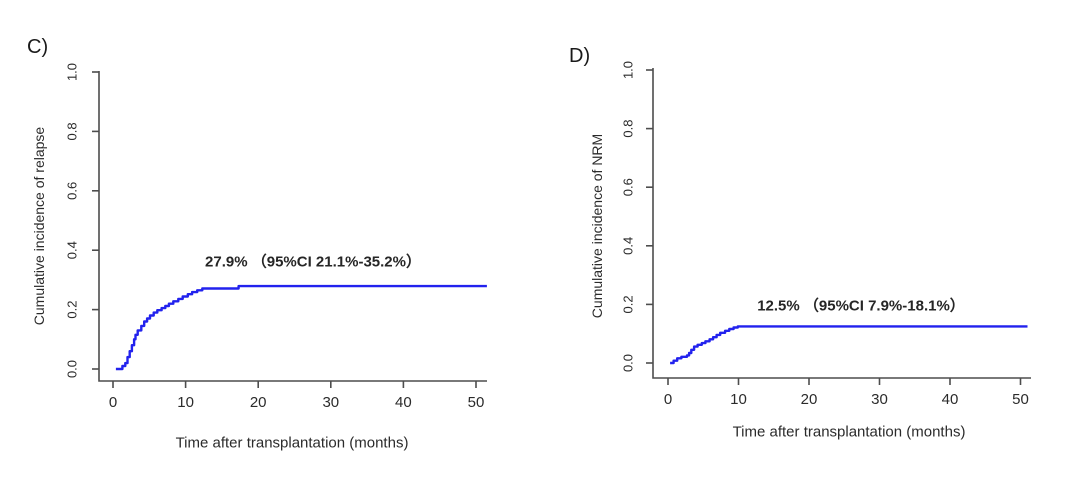 This screenshot has width=1080, height=499. Describe the element at coordinates (292, 443) in the screenshot. I see `panel-c-x-axis-title: Time after transplantation (months)` at that location.